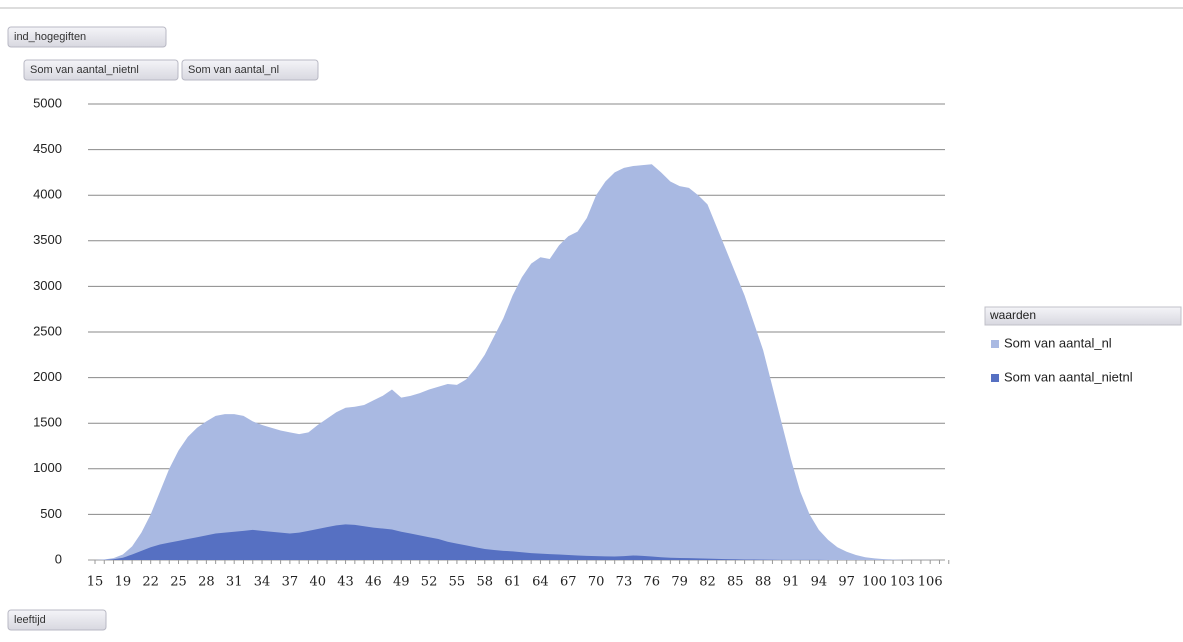 This screenshot has height=642, width=1183. What do you see at coordinates (429, 582) in the screenshot?
I see `x-tick-label: 52` at bounding box center [429, 582].